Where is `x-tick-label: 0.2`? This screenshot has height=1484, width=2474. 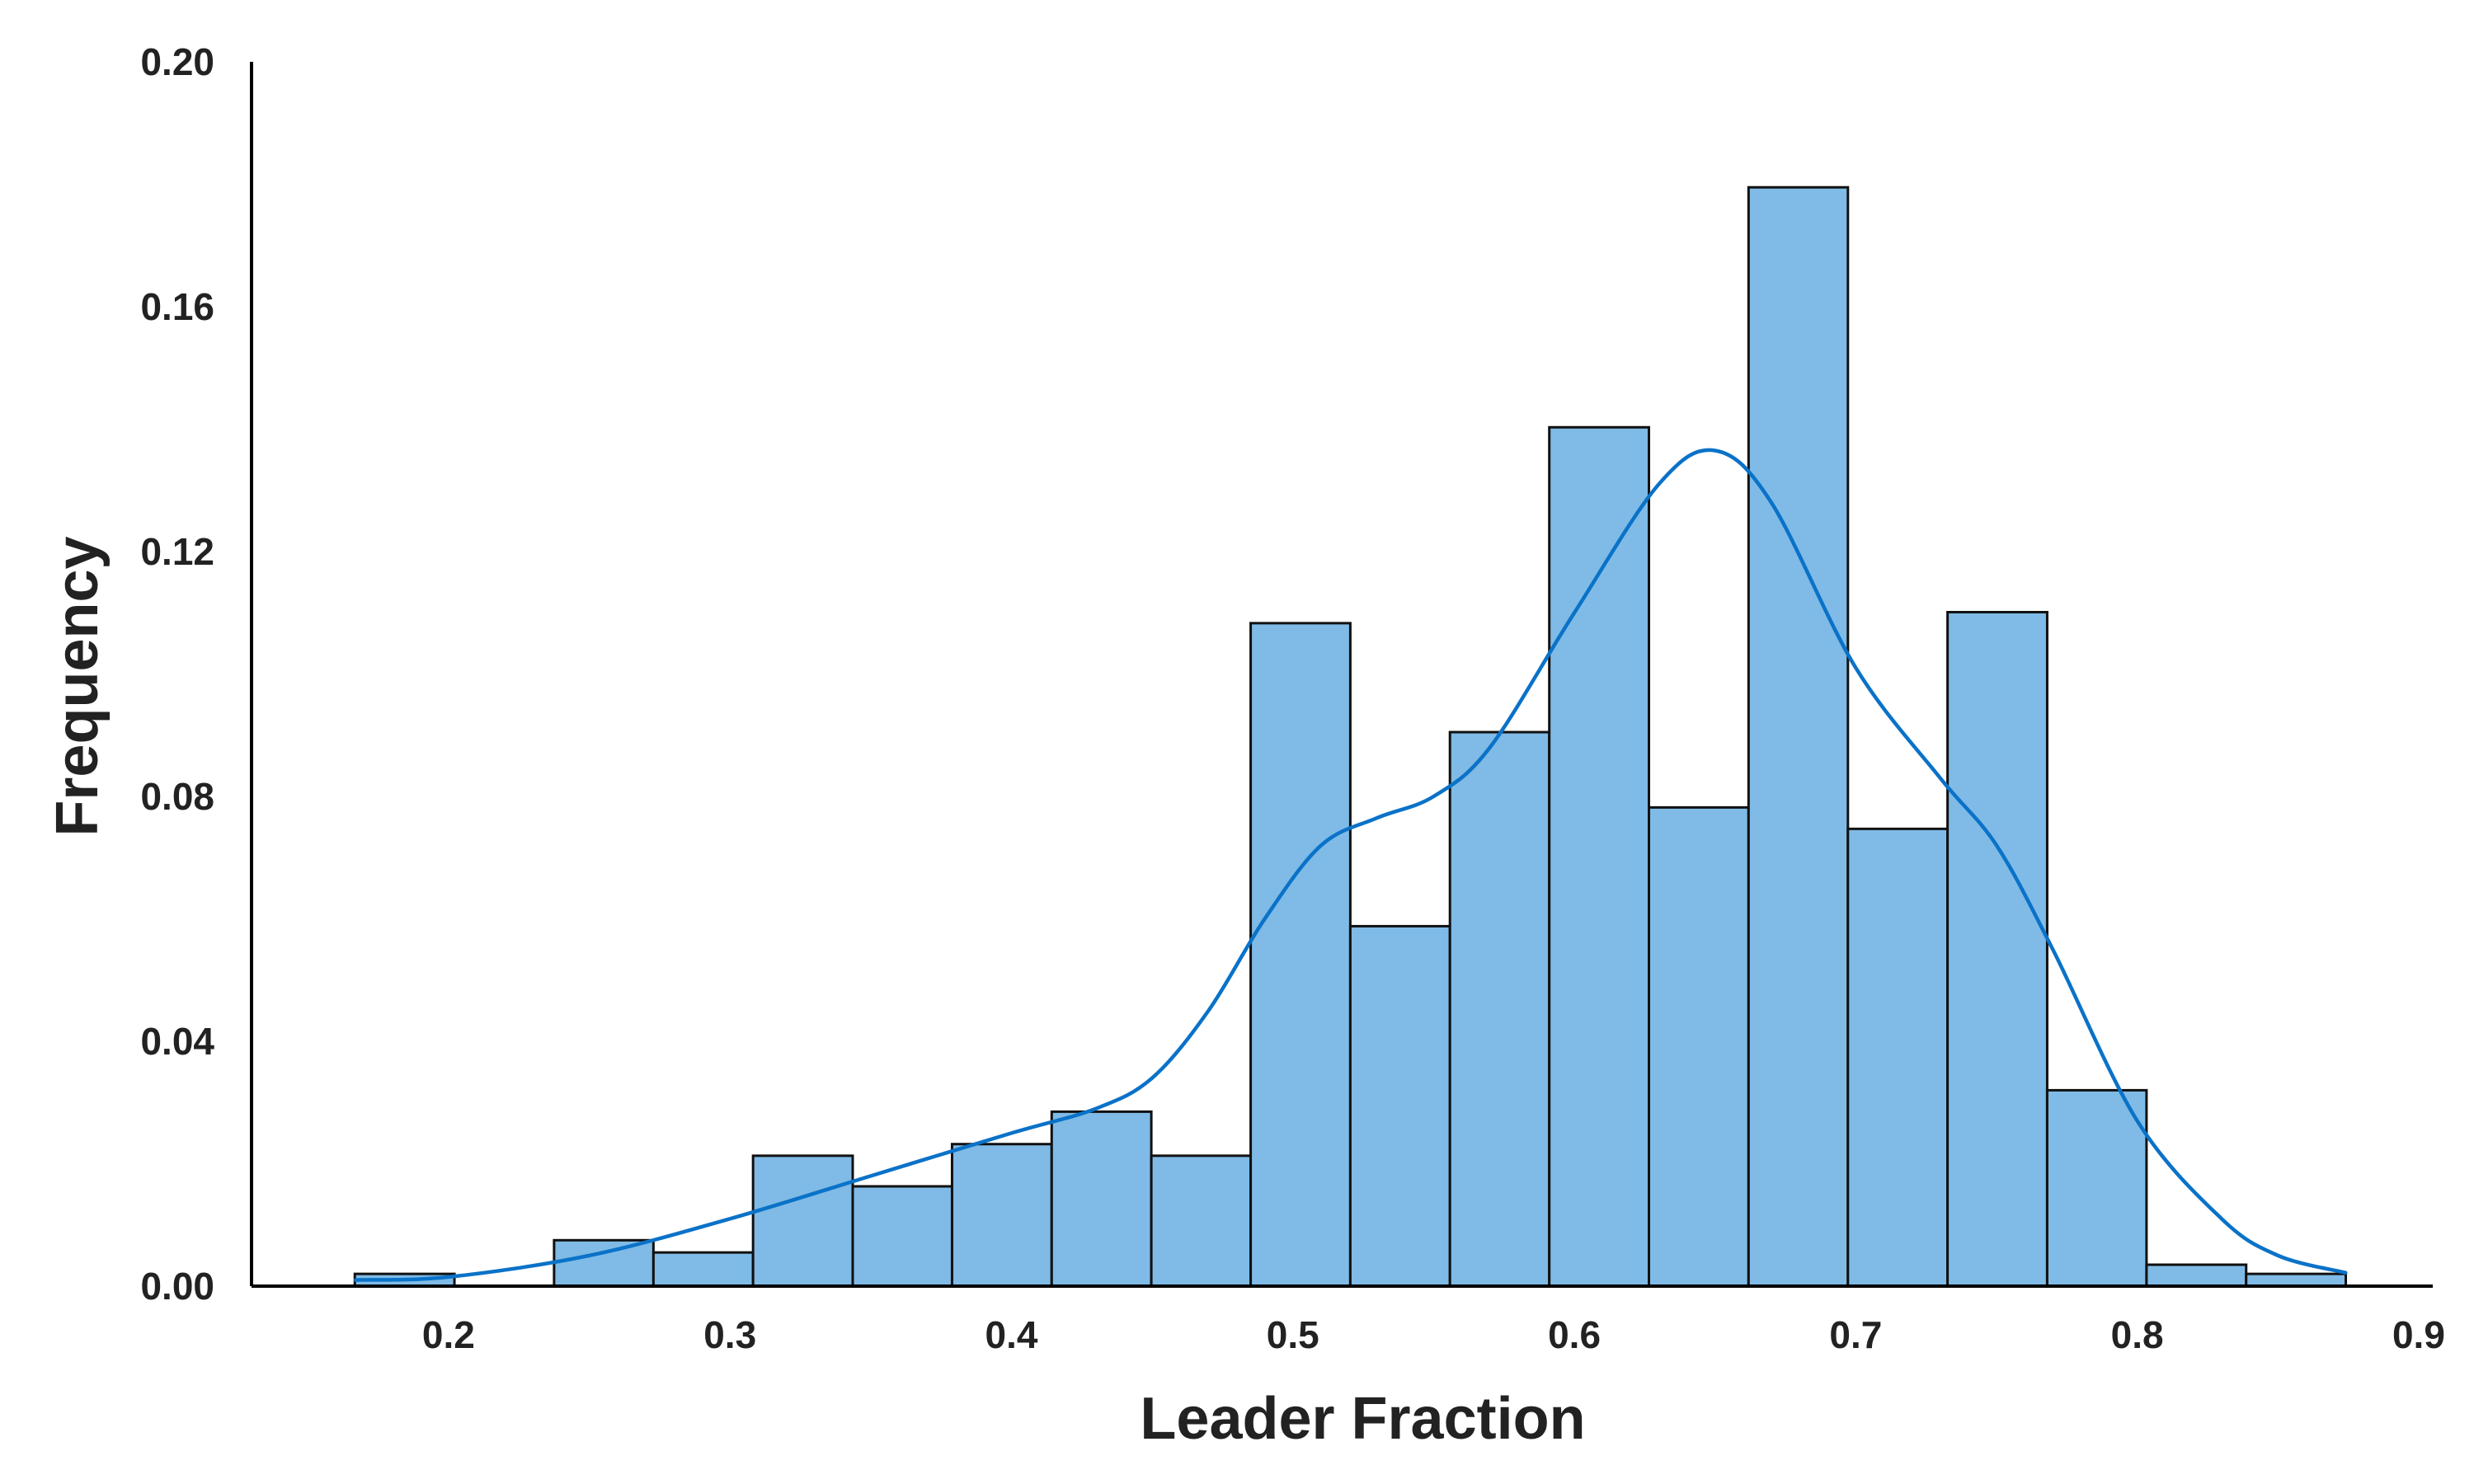 x-tick-label: 0.2 is located at coordinates (448, 1334).